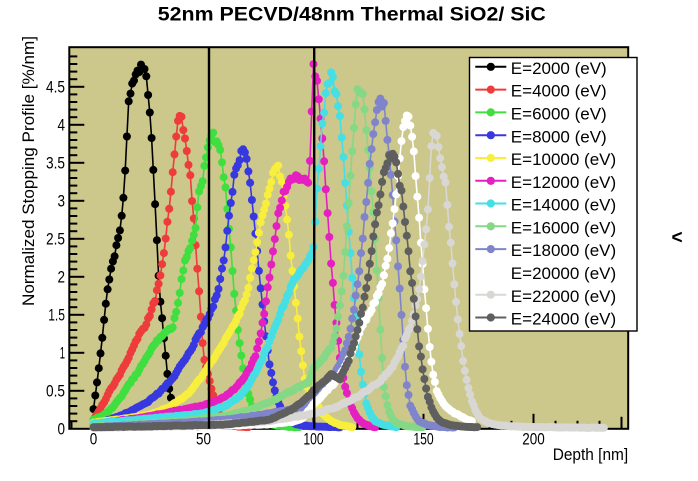 The width and height of the screenshot is (698, 481). What do you see at coordinates (563, 227) in the screenshot?
I see `svg-text: E=16000 (eV)` at bounding box center [563, 227].